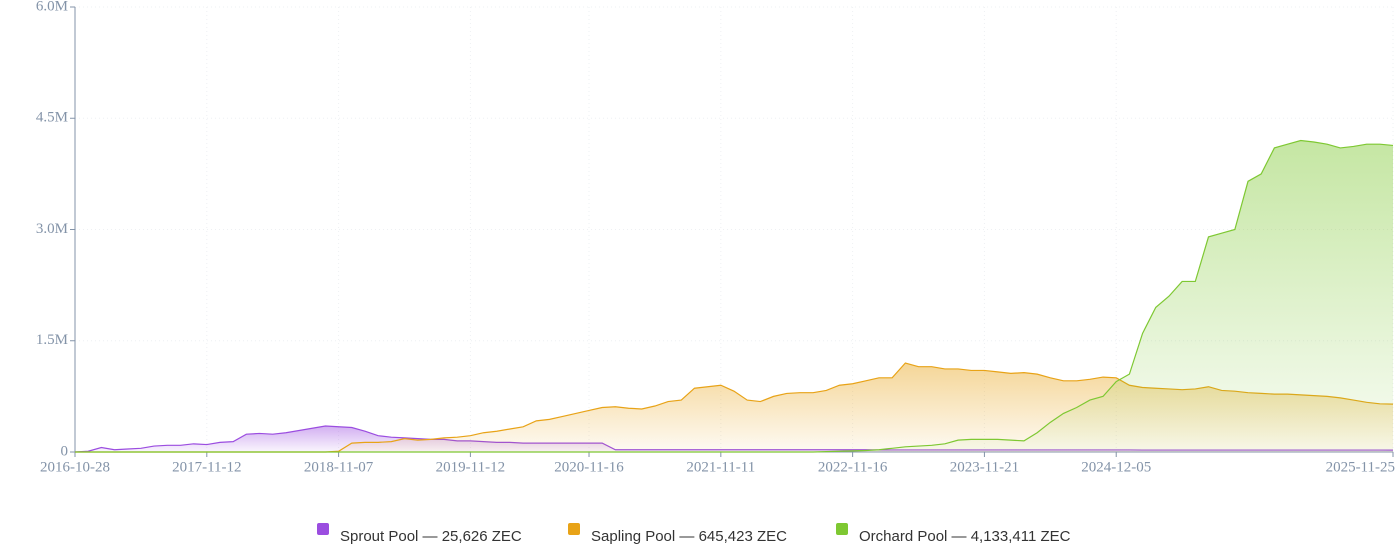 The width and height of the screenshot is (1400, 546). Describe the element at coordinates (984, 467) in the screenshot. I see `x-tick-label: 2023-11-21` at that location.